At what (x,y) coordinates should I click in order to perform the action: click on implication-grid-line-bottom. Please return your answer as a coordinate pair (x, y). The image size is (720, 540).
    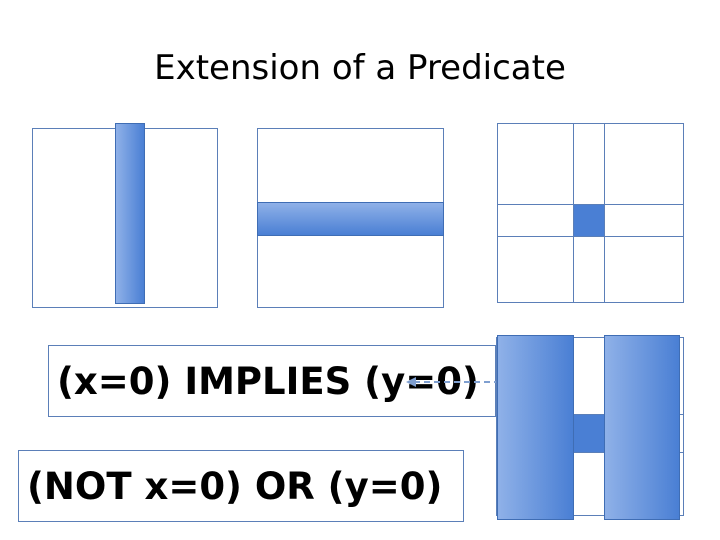
    Looking at the image, I should click on (590, 452).